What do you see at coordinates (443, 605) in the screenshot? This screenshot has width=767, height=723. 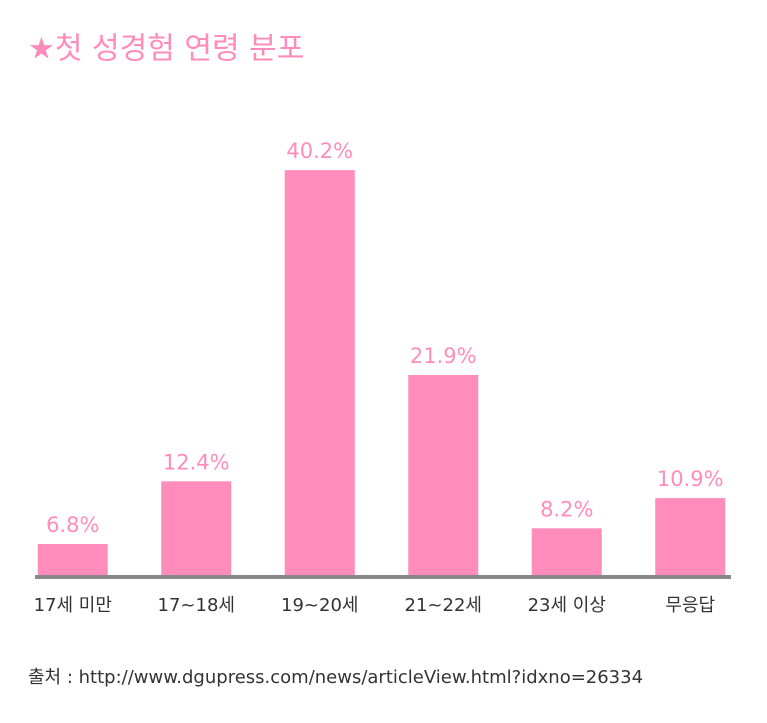 I see `x-tick-label: 21~22세` at bounding box center [443, 605].